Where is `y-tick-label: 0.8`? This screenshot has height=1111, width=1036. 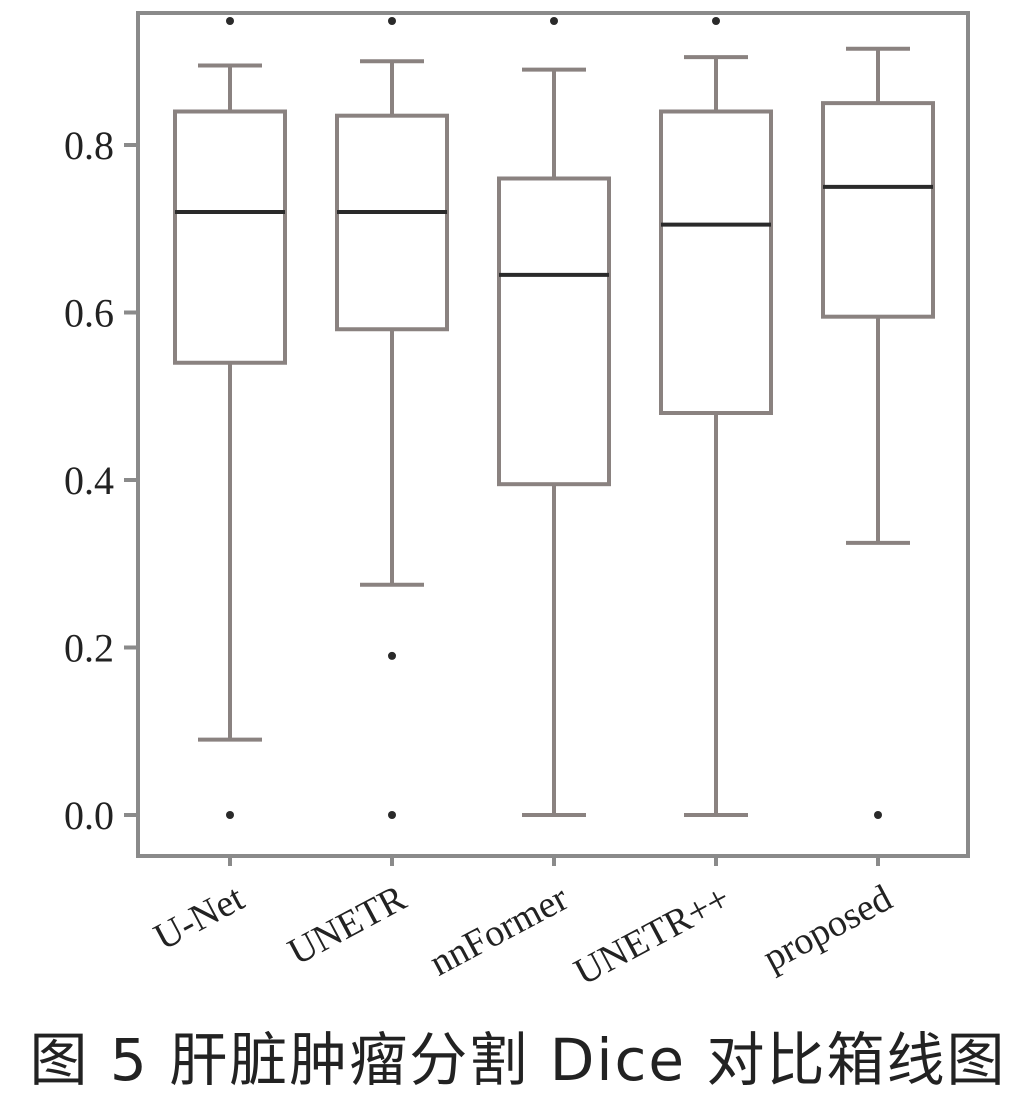
y-tick-label: 0.8 is located at coordinates (89, 145).